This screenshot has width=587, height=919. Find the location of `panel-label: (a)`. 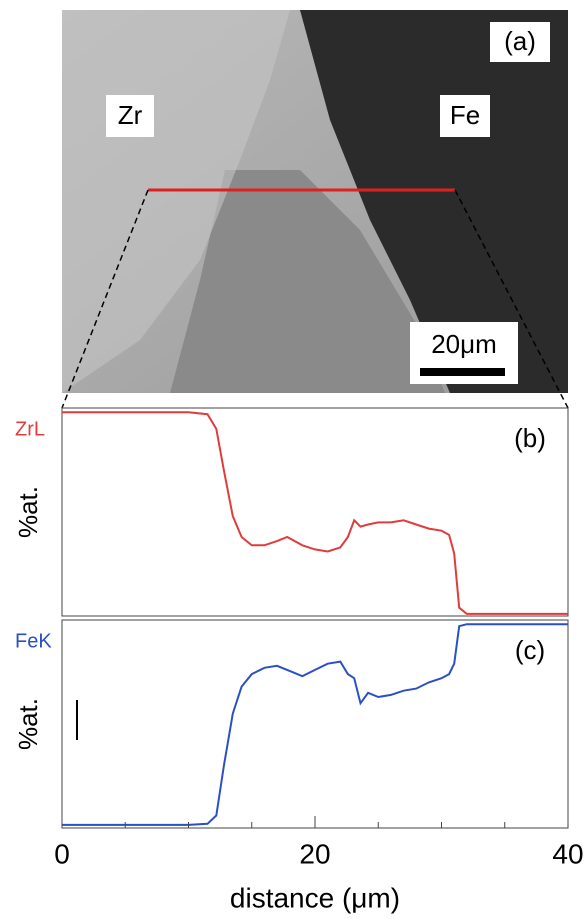

panel-label: (a) is located at coordinates (520, 41).